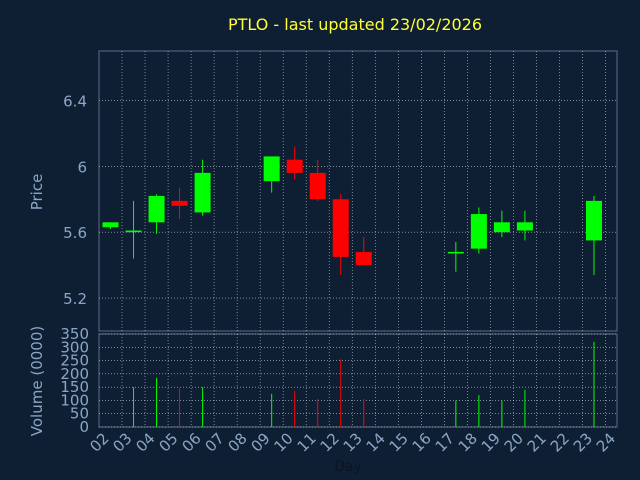 The height and width of the screenshot is (480, 640). Describe the element at coordinates (74, 374) in the screenshot. I see `volume-y-tick-label: 200` at that location.